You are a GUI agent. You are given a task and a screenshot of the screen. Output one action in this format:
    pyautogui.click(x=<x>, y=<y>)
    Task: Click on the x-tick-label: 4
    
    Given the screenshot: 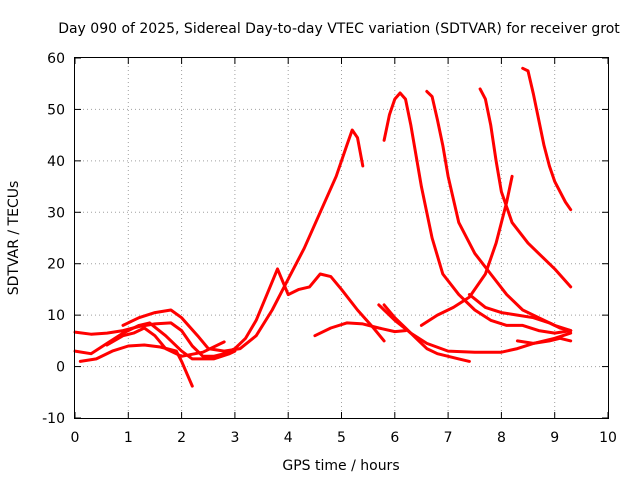 What is the action you would take?
    pyautogui.click(x=288, y=438)
    